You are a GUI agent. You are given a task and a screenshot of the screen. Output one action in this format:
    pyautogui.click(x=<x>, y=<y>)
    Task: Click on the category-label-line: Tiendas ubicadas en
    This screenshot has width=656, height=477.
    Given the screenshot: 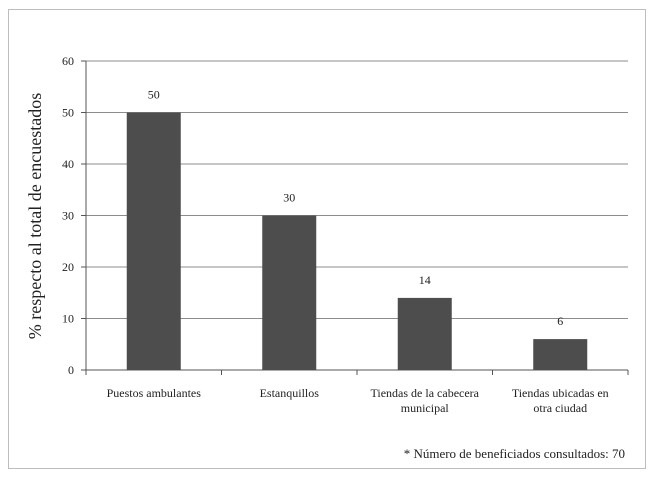 What is the action you would take?
    pyautogui.click(x=560, y=393)
    